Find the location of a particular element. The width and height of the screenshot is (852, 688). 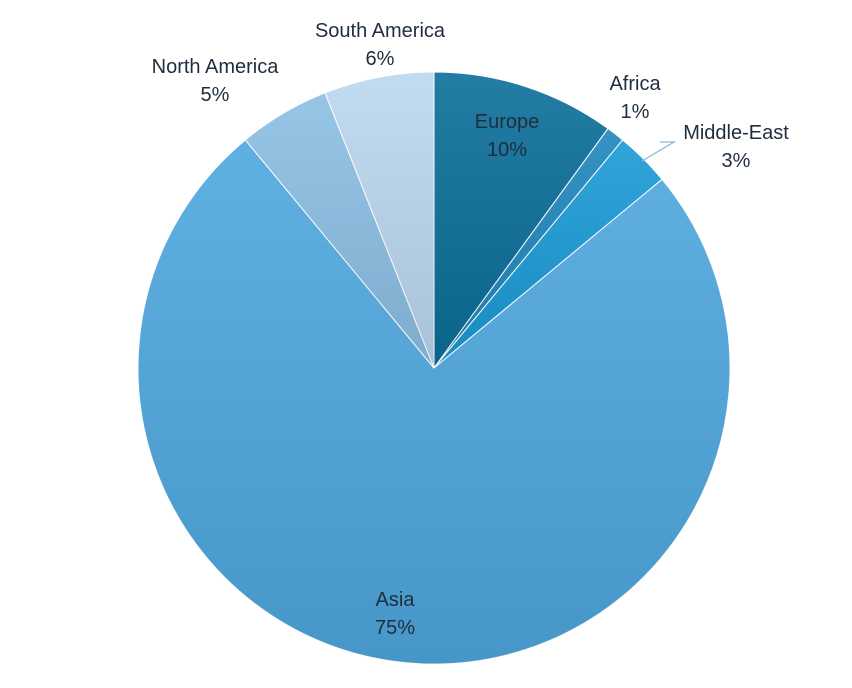

pie-slice-shade-north-america is located at coordinates (339, 230).